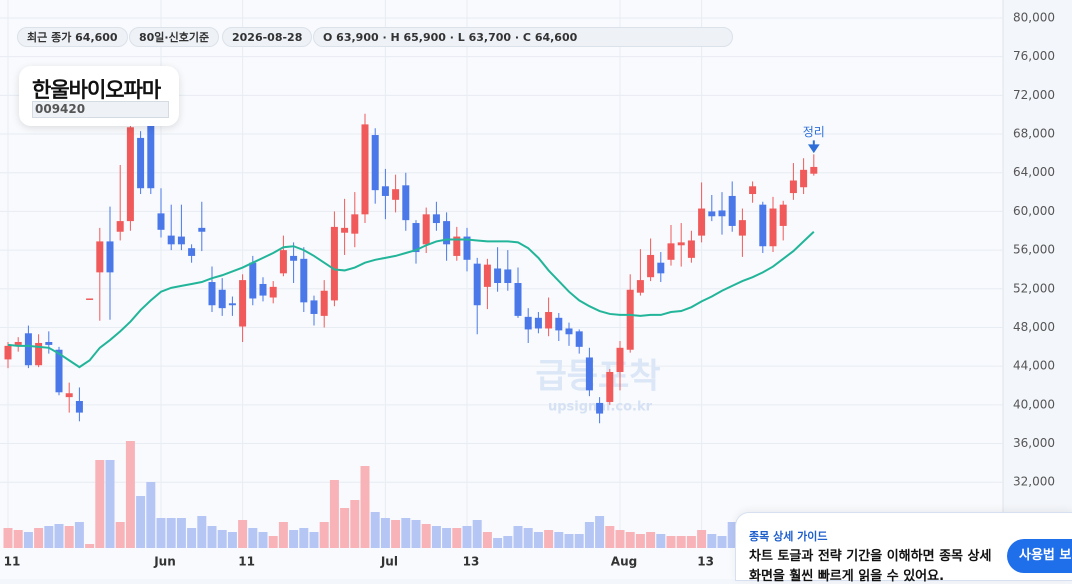 This screenshot has width=1072, height=584. Describe the element at coordinates (597, 377) in the screenshot. I see `watermark-title: 급등포착` at that location.